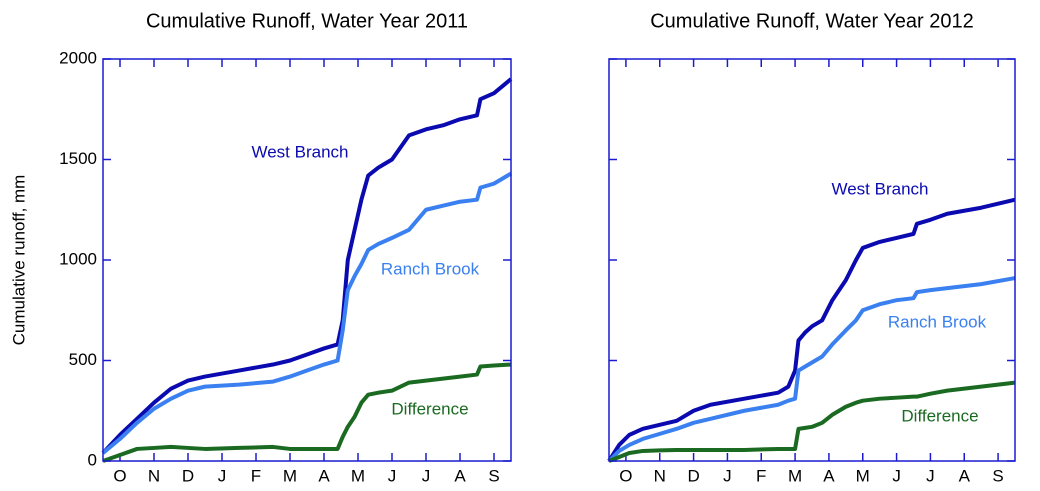 The height and width of the screenshot is (491, 1040). What do you see at coordinates (78, 258) in the screenshot?
I see `y-tick-label: 1000` at bounding box center [78, 258].